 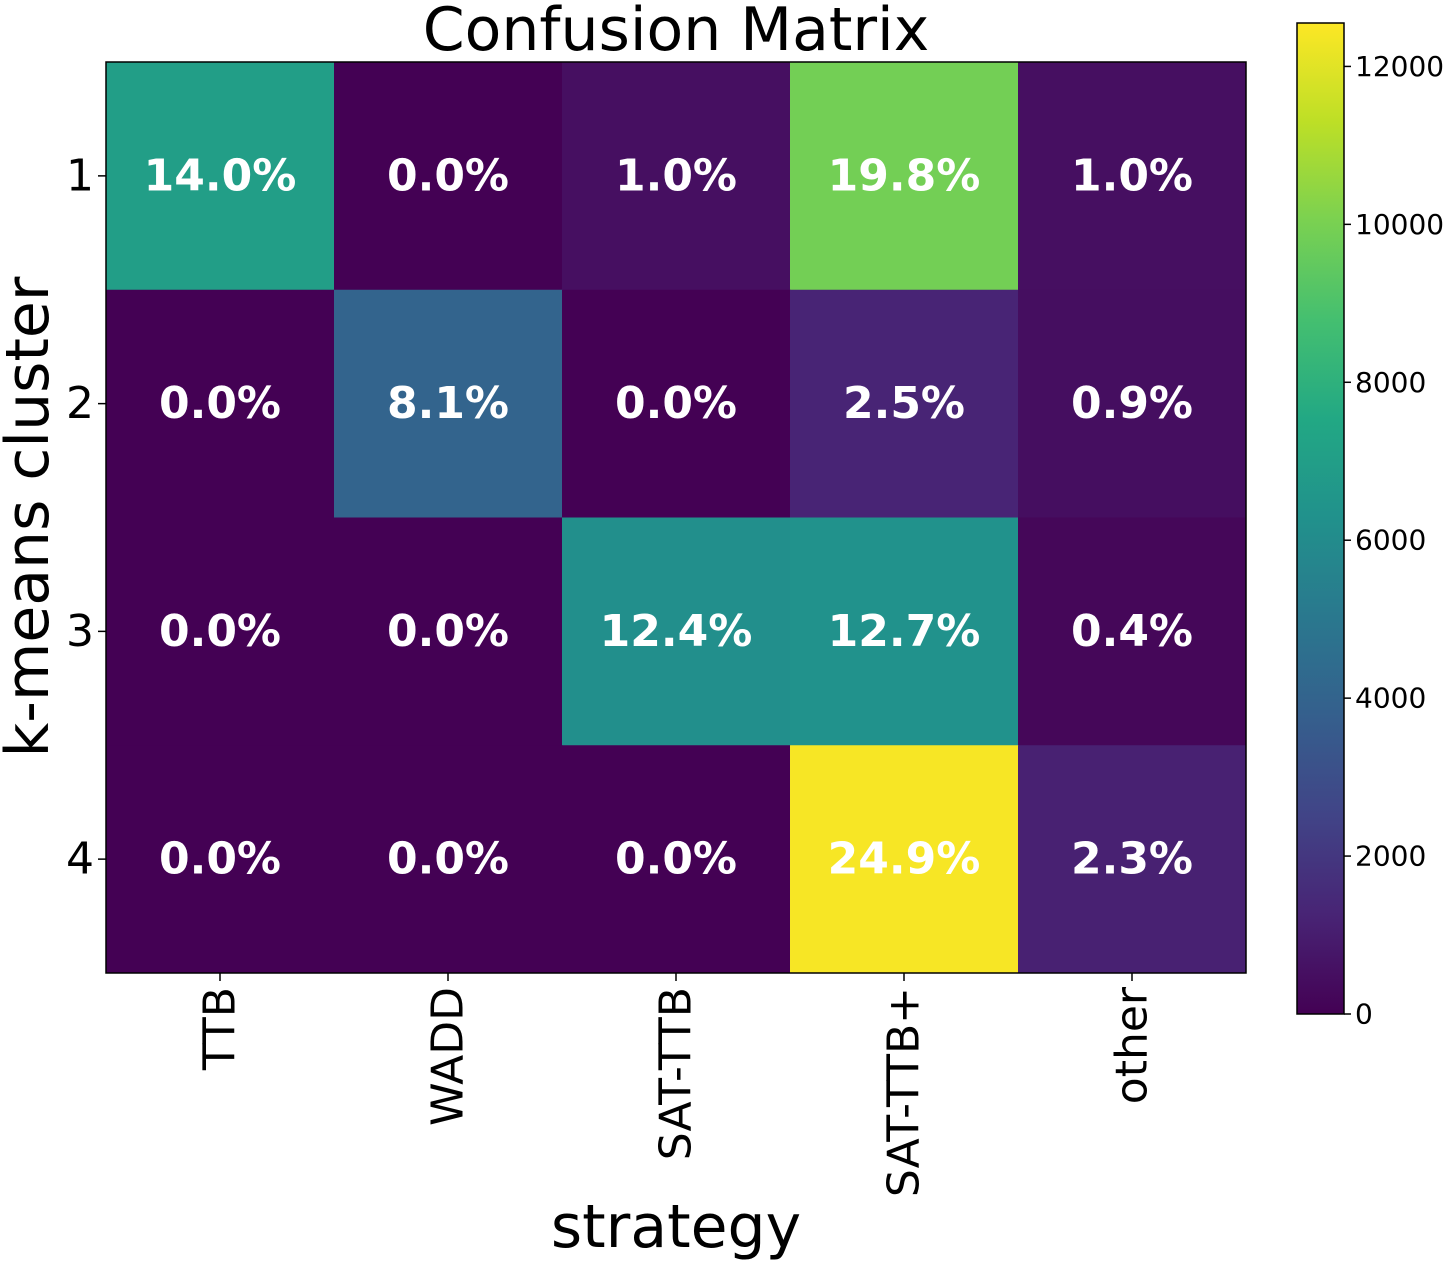 I want to click on cell-value-label: 12.4%, so click(x=676, y=631).